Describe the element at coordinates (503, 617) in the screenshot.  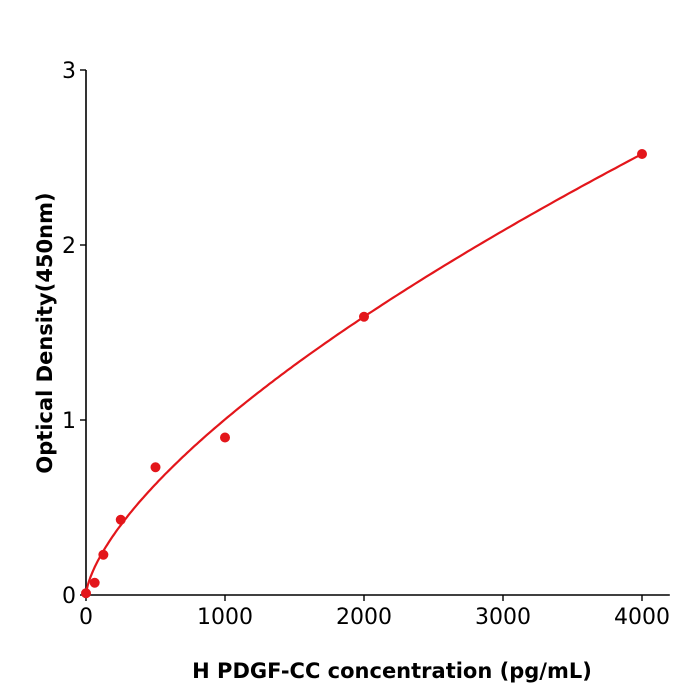
I see `x-tick-label: 3000` at that location.